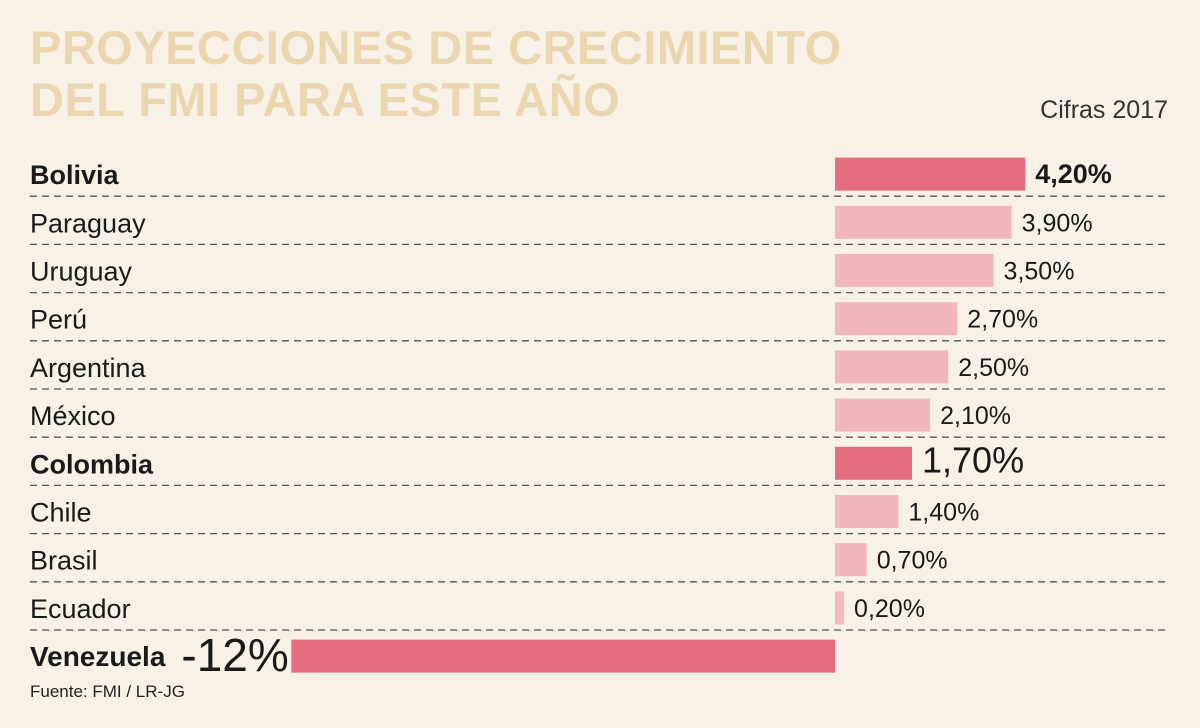  Describe the element at coordinates (867, 511) in the screenshot. I see `bar-chile` at that location.